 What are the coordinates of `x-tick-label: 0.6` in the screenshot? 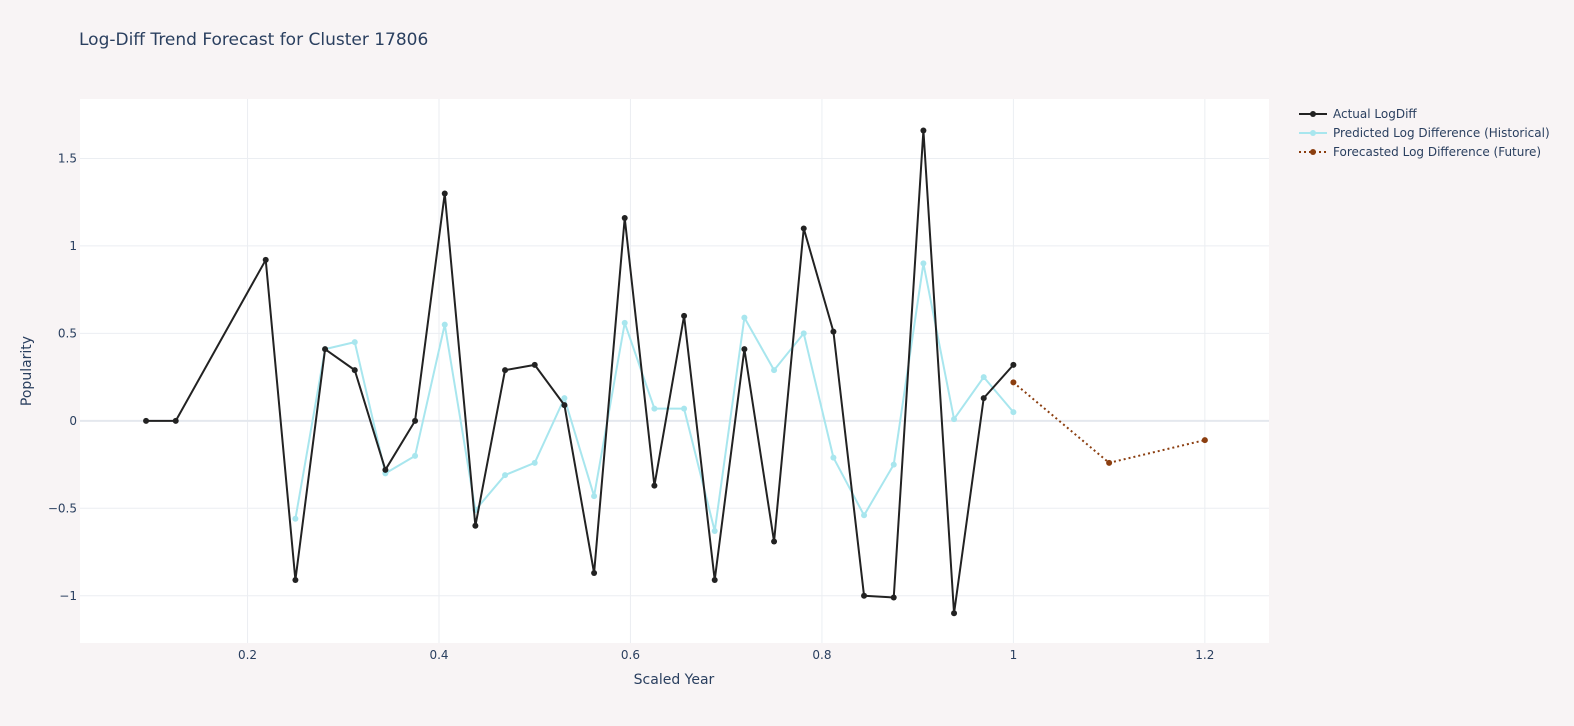 It's located at (630, 655).